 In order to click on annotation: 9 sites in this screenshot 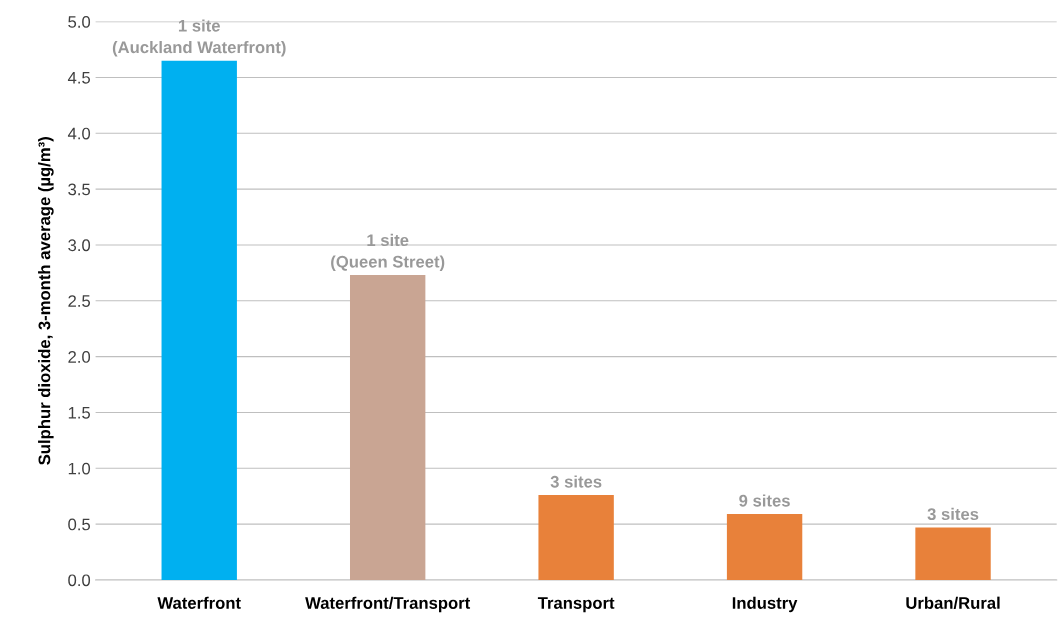, I will do `click(764, 500)`.